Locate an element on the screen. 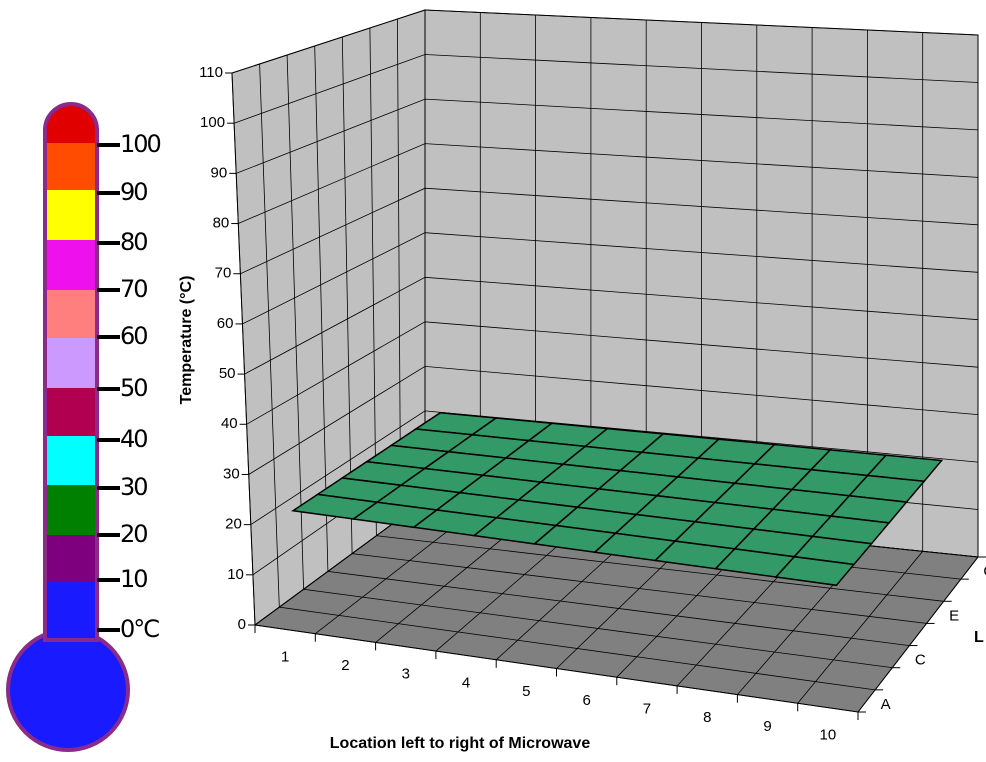 The height and width of the screenshot is (762, 986). scale-label: 0°C is located at coordinates (139, 629).